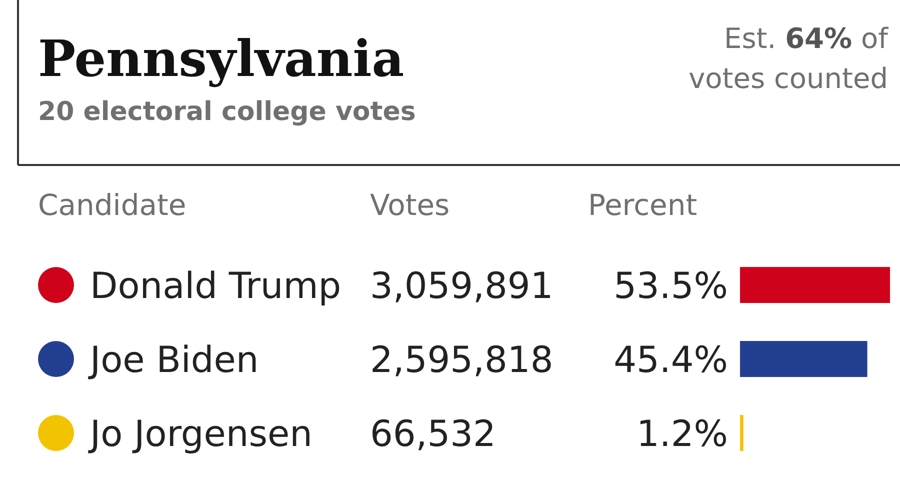 Image resolution: width=900 pixels, height=501 pixels. Describe the element at coordinates (200, 434) in the screenshot. I see `y-tick-label: Jo Jorgensen` at that location.